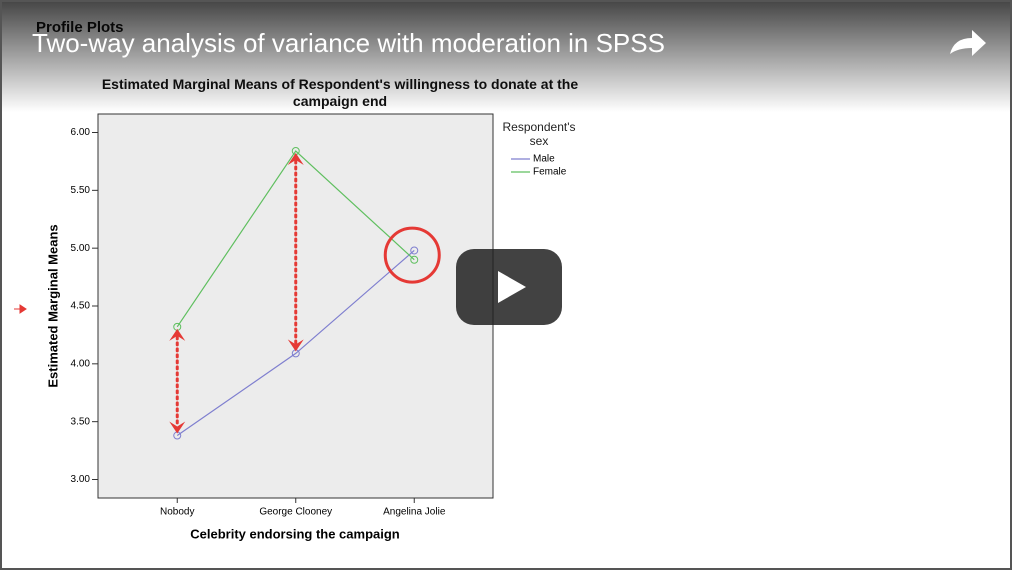 Image resolution: width=1012 pixels, height=570 pixels. I want to click on play-button, so click(509, 287).